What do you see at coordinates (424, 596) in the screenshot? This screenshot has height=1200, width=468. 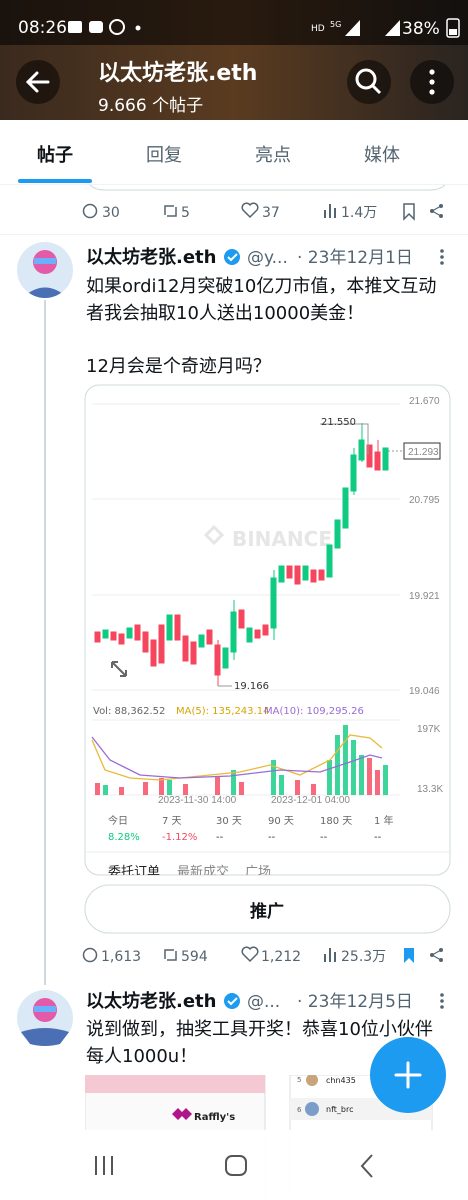 I see `price-label: 19.921` at bounding box center [424, 596].